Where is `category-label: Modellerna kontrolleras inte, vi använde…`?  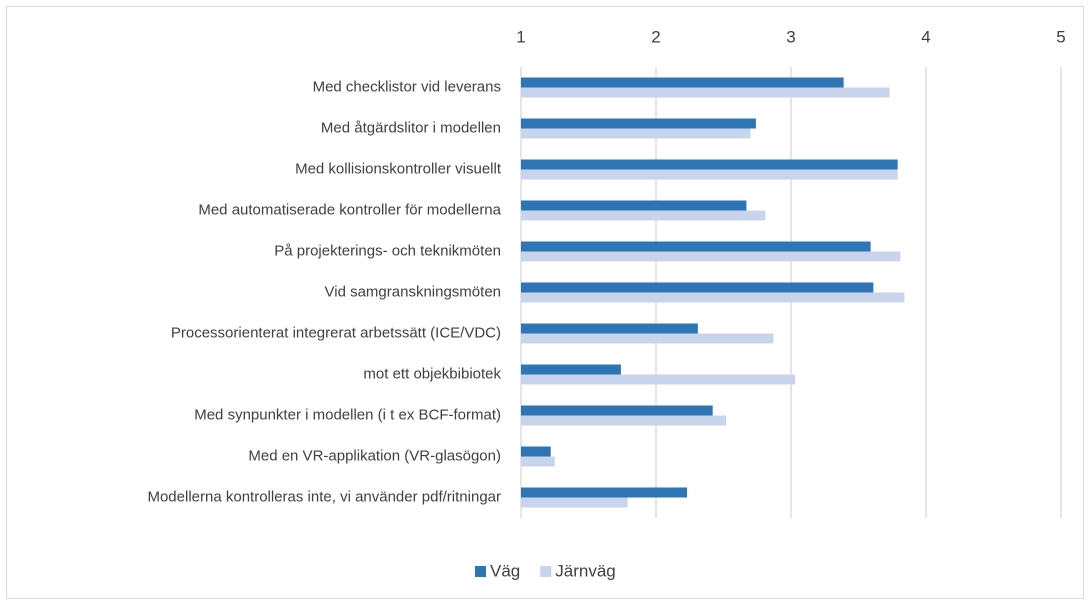 category-label: Modellerna kontrolleras inte, vi använde… is located at coordinates (324, 496).